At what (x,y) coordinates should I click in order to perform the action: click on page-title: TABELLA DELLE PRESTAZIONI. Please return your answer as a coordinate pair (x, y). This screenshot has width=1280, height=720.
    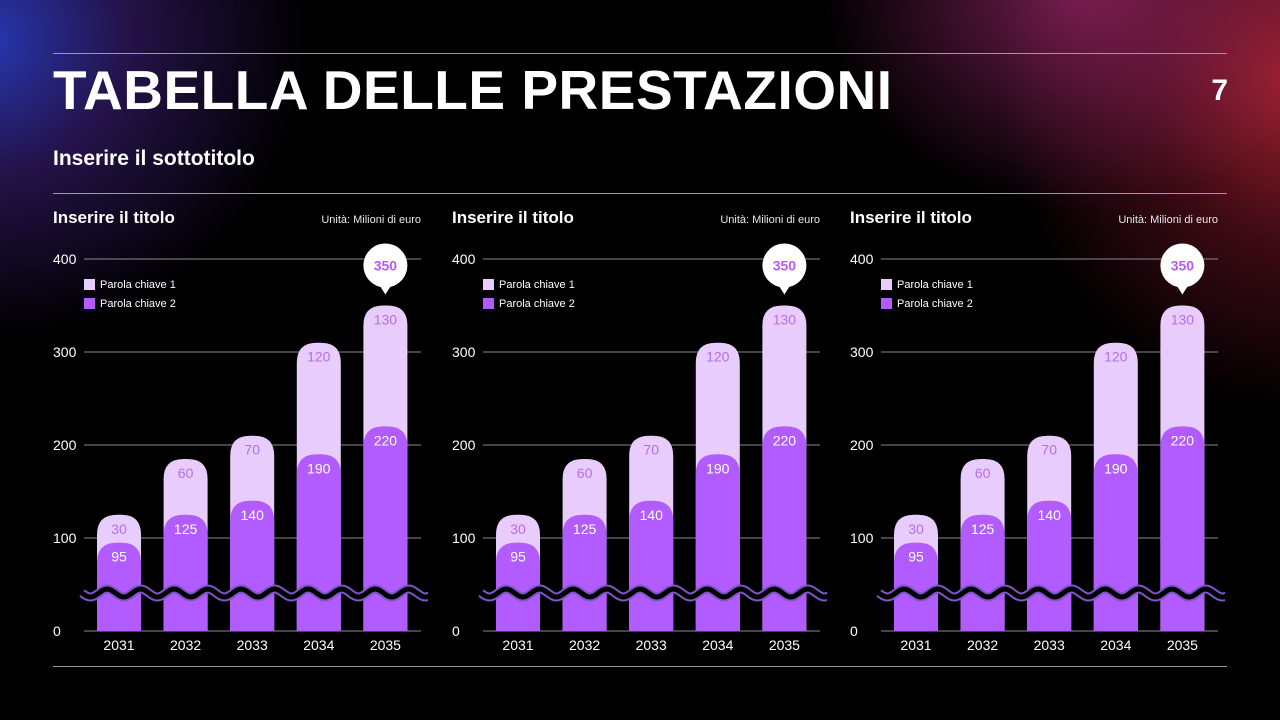
    Looking at the image, I should click on (473, 90).